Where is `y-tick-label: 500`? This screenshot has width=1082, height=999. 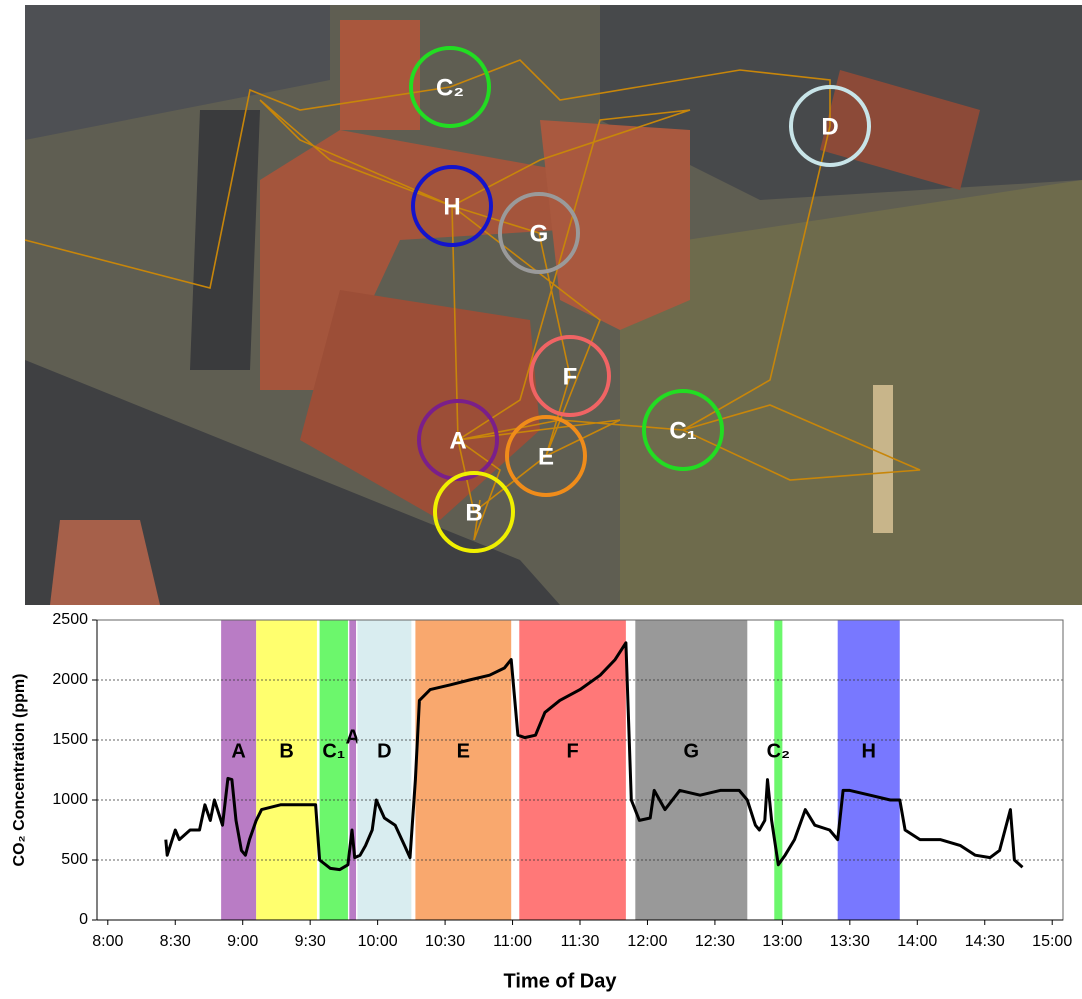 y-tick-label: 500 is located at coordinates (74, 859).